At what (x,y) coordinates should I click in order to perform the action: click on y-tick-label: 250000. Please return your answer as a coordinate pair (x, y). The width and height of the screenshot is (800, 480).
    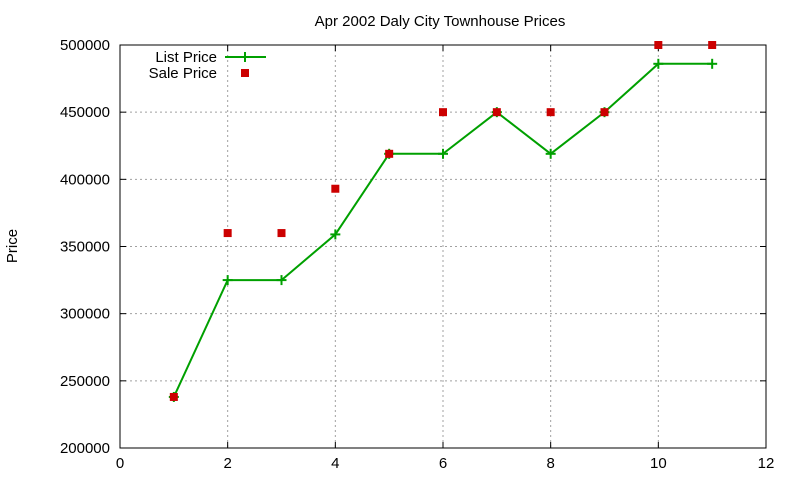
    Looking at the image, I should click on (85, 381).